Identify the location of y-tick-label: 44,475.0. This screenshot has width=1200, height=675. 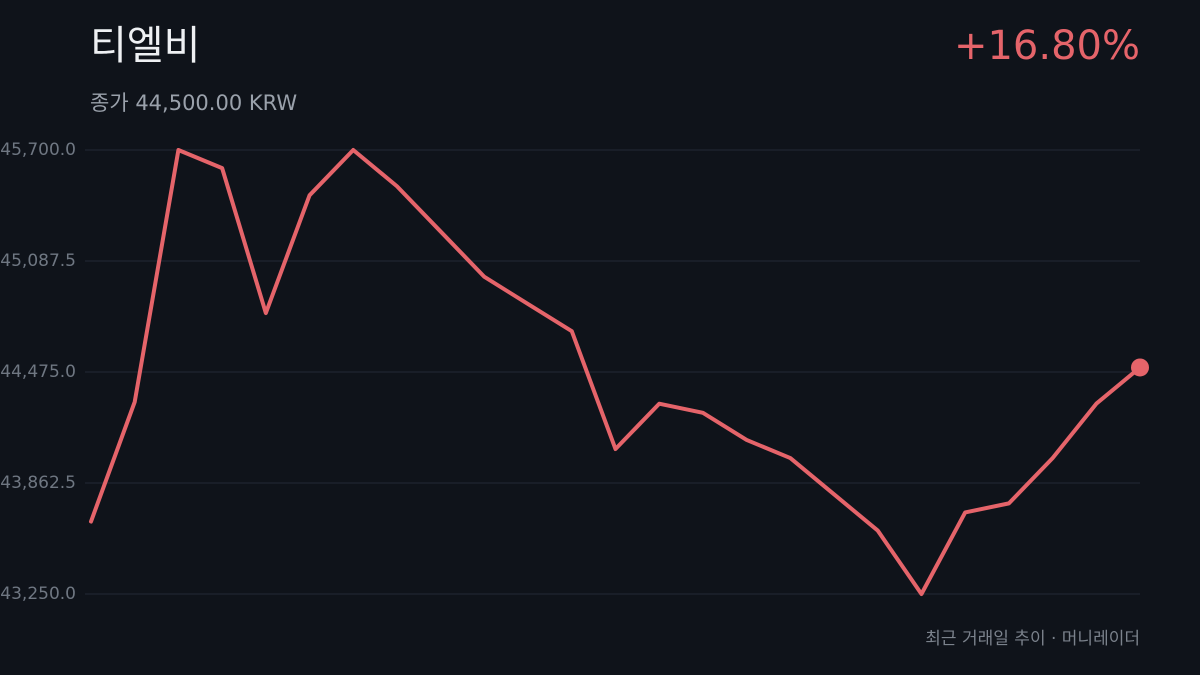
(38, 372).